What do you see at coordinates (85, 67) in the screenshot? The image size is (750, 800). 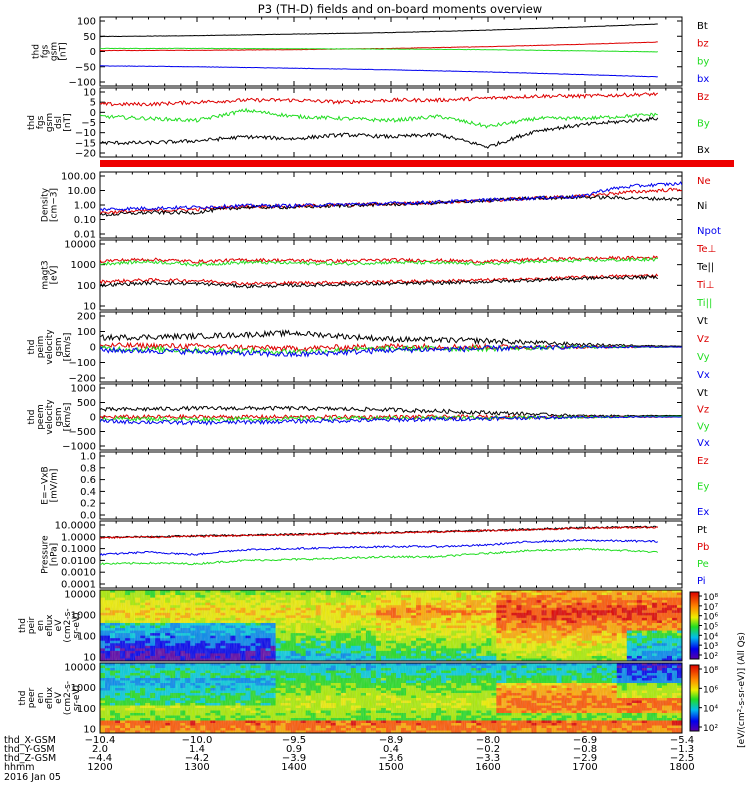 I see `panel-ytick-label: −50` at bounding box center [85, 67].